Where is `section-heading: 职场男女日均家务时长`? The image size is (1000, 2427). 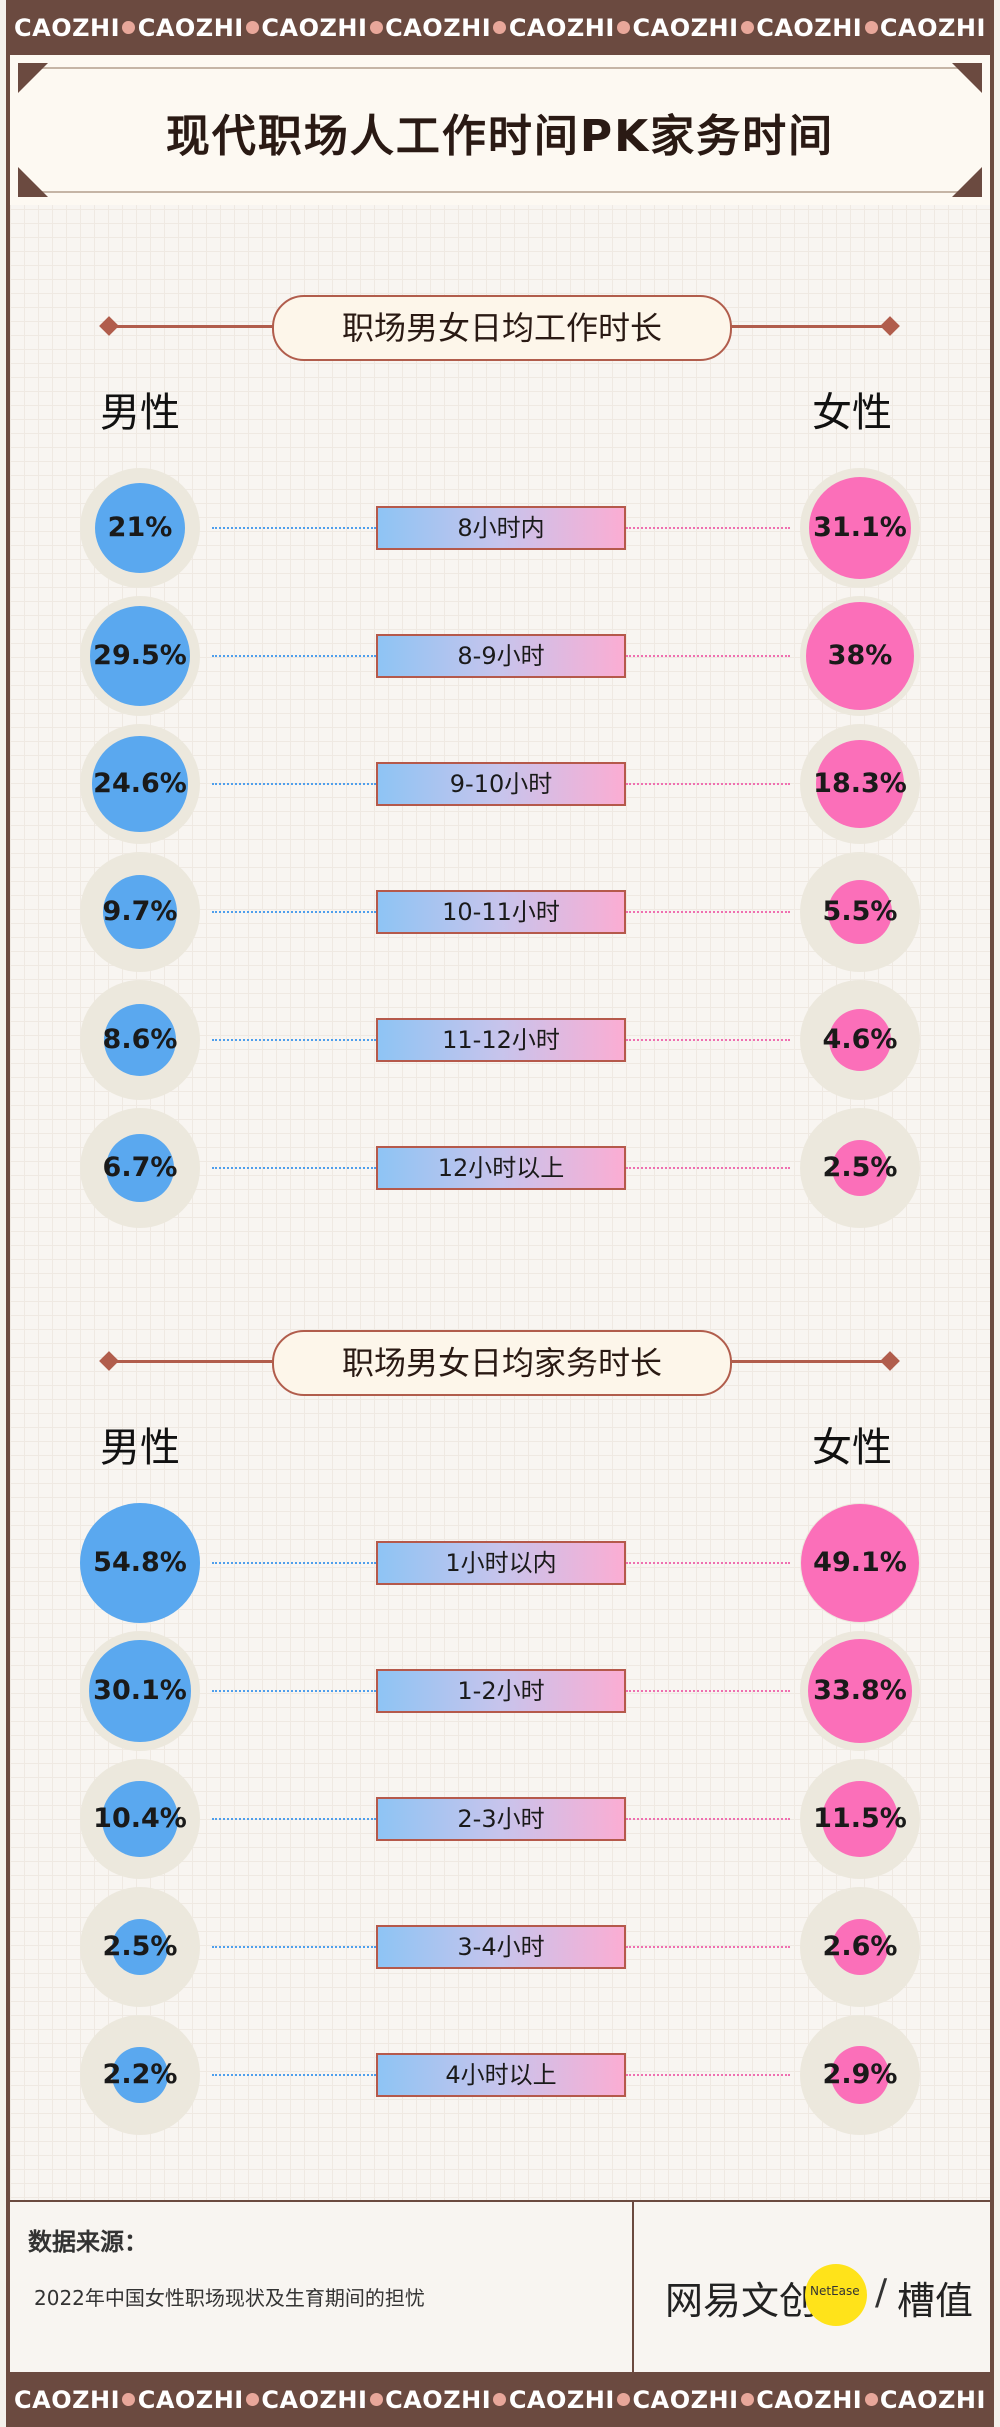 section-heading: 职场男女日均家务时长 is located at coordinates (502, 1363).